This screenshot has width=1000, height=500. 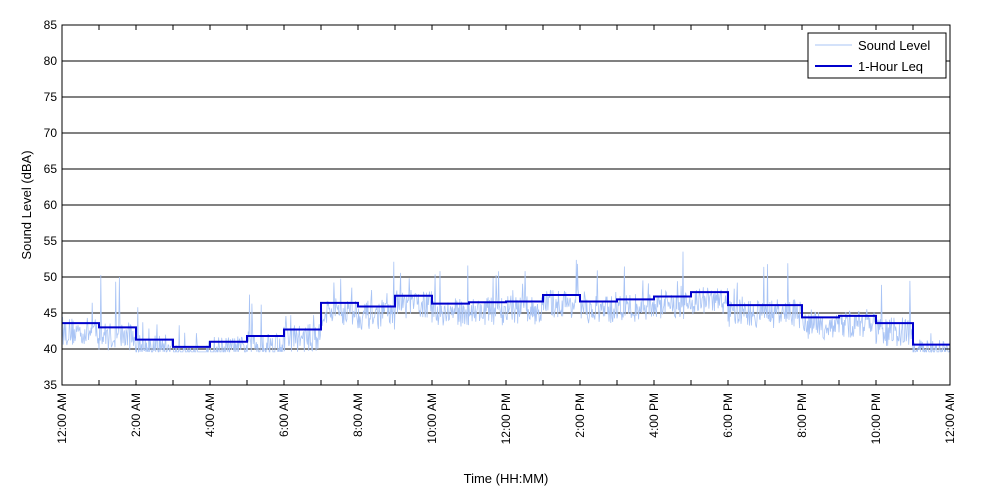 I want to click on y-tick-label: 60, so click(x=51, y=205).